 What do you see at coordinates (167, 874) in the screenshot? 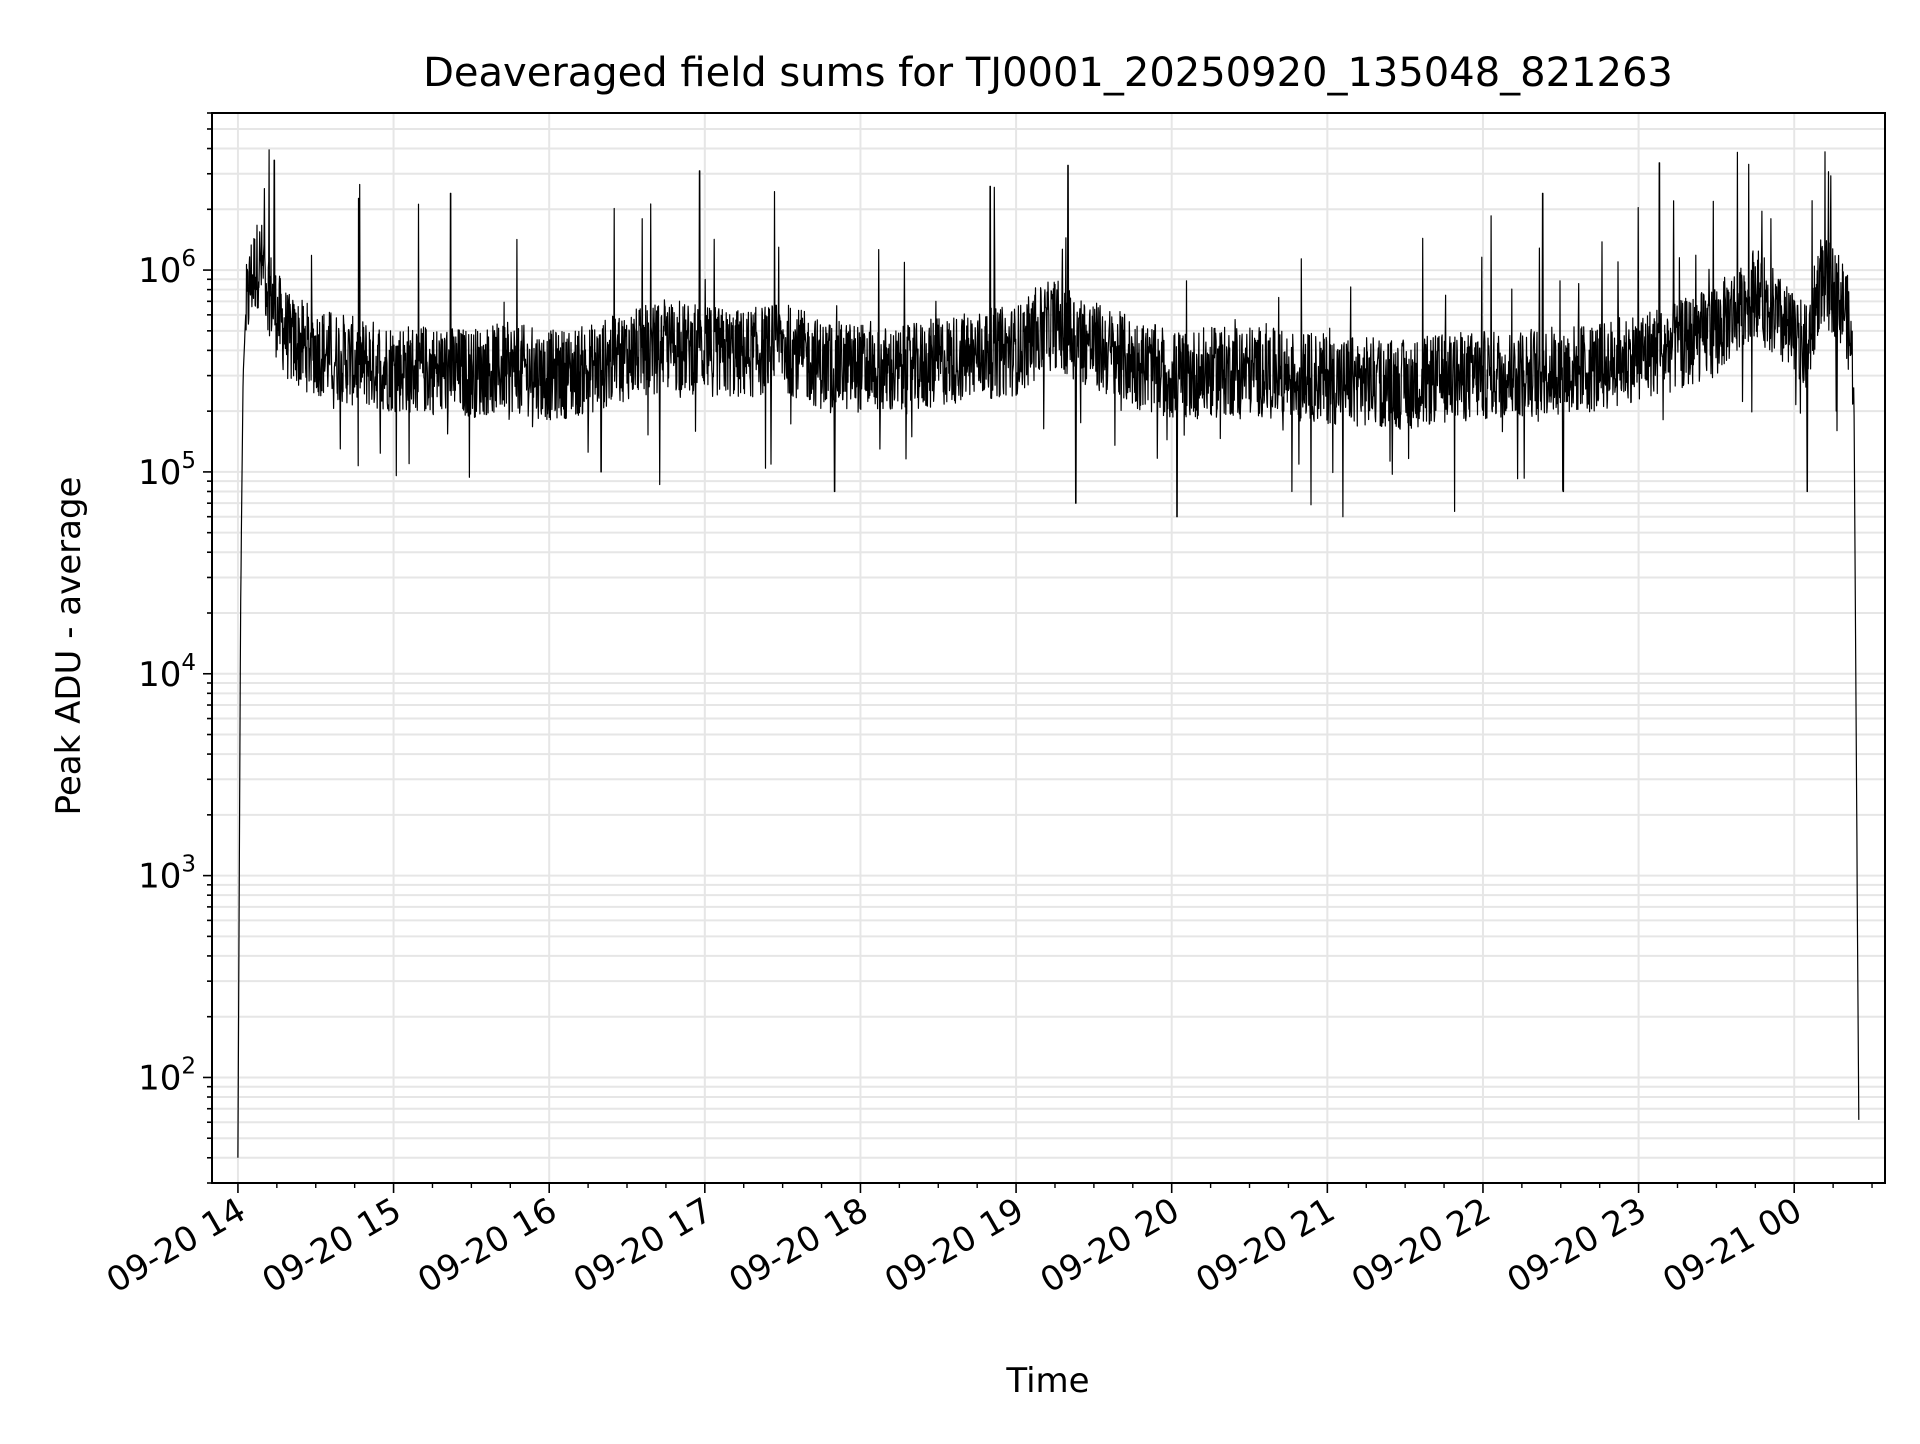
I see `y-tick-label: 10³` at bounding box center [167, 874].